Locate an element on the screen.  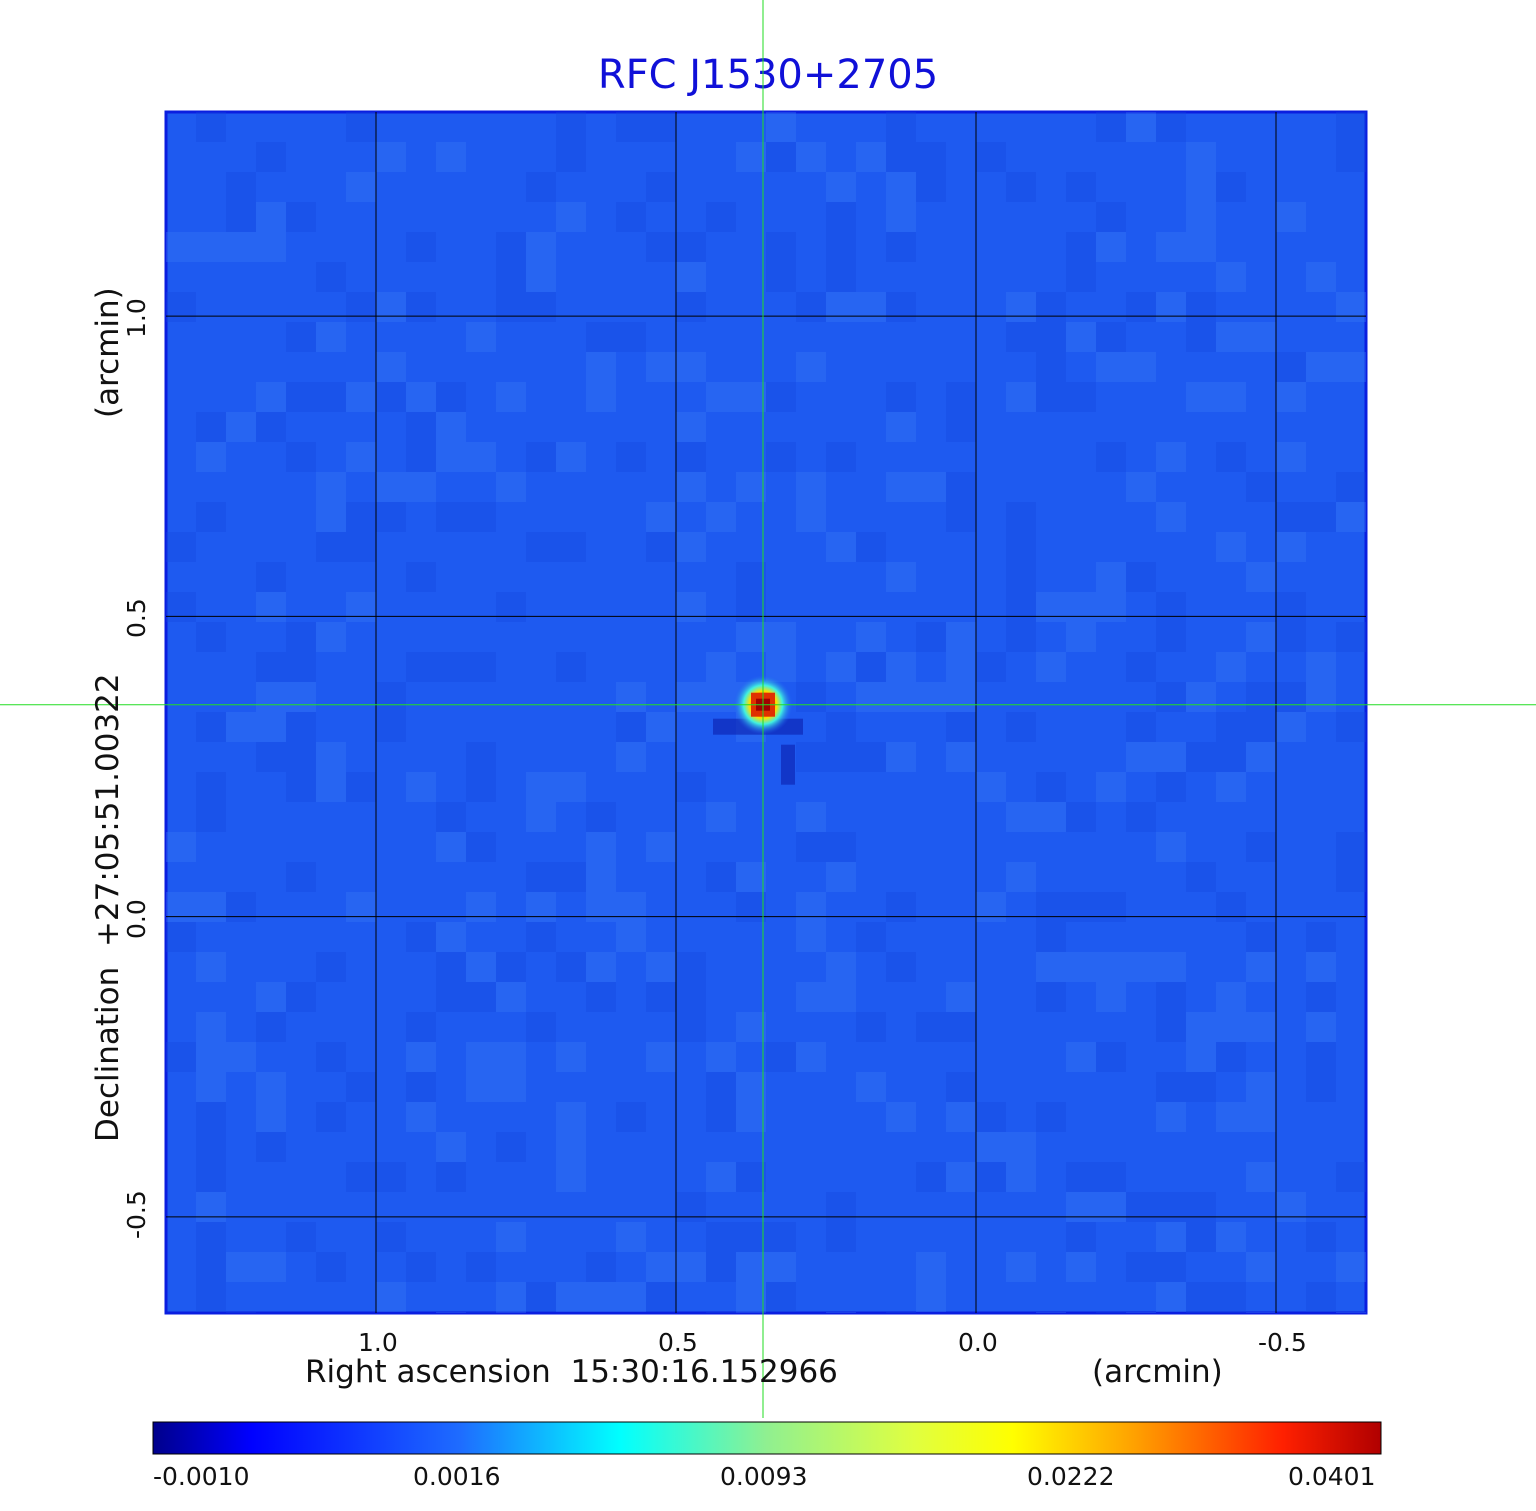
y-tick-label: -0.5 is located at coordinates (136, 1214).